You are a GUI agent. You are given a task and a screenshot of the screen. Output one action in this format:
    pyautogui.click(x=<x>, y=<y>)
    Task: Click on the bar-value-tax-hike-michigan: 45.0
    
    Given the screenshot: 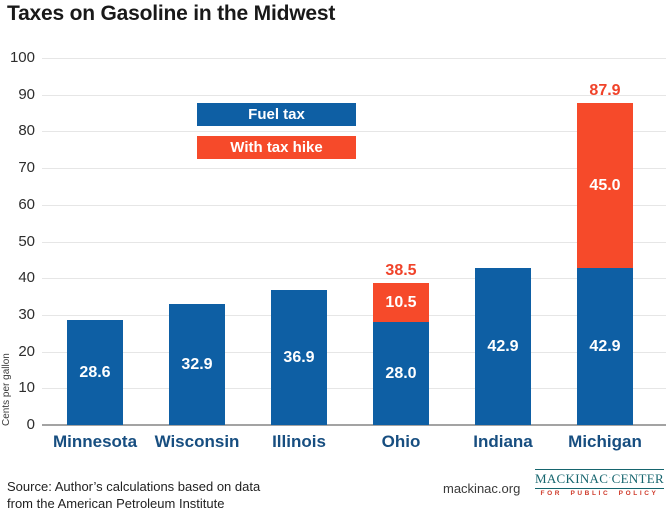 What is the action you would take?
    pyautogui.click(x=605, y=185)
    